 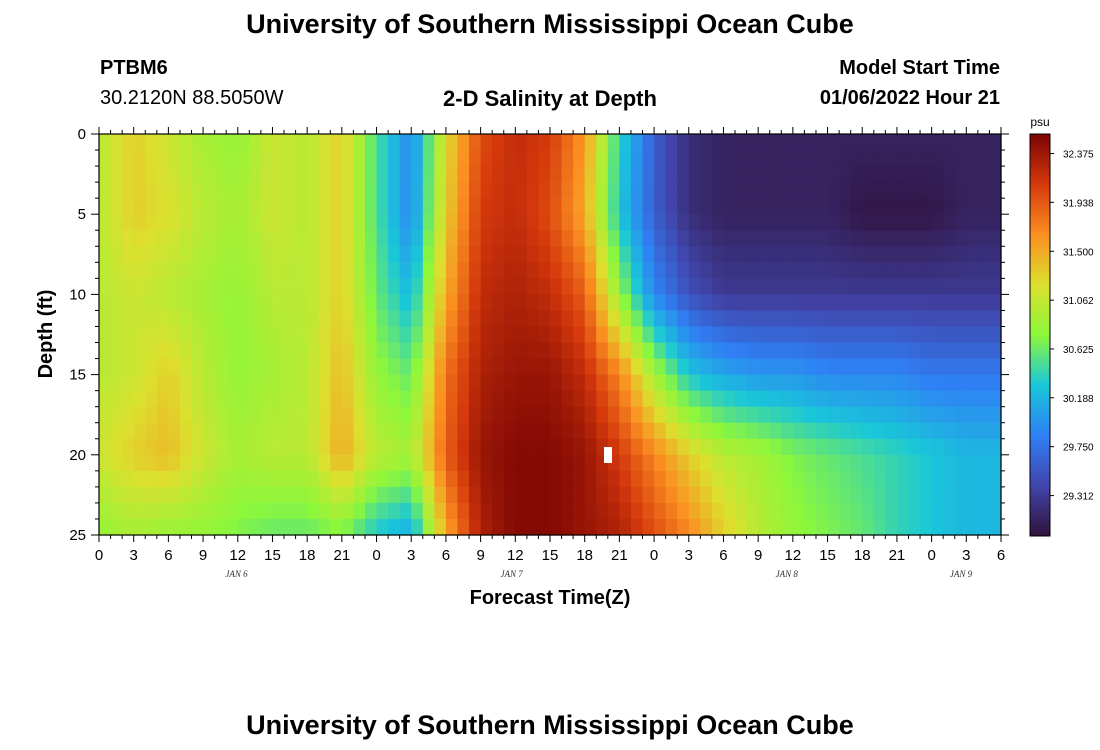 I want to click on y-axis-title: Depth (ft), so click(x=46, y=334).